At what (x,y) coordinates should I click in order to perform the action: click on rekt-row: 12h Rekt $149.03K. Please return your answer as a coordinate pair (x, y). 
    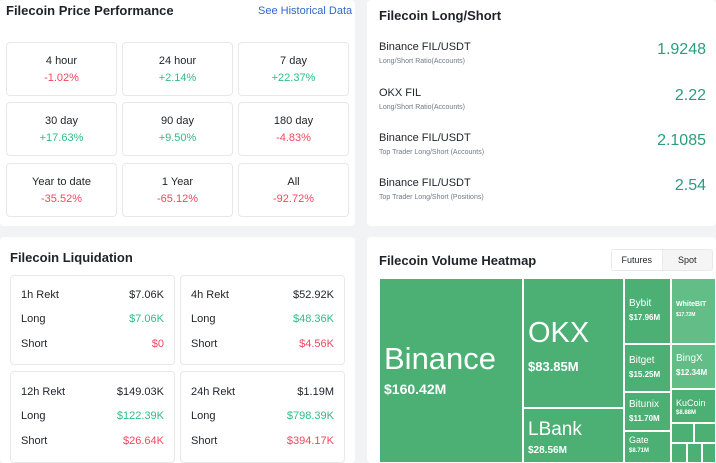
    Looking at the image, I should click on (92, 393).